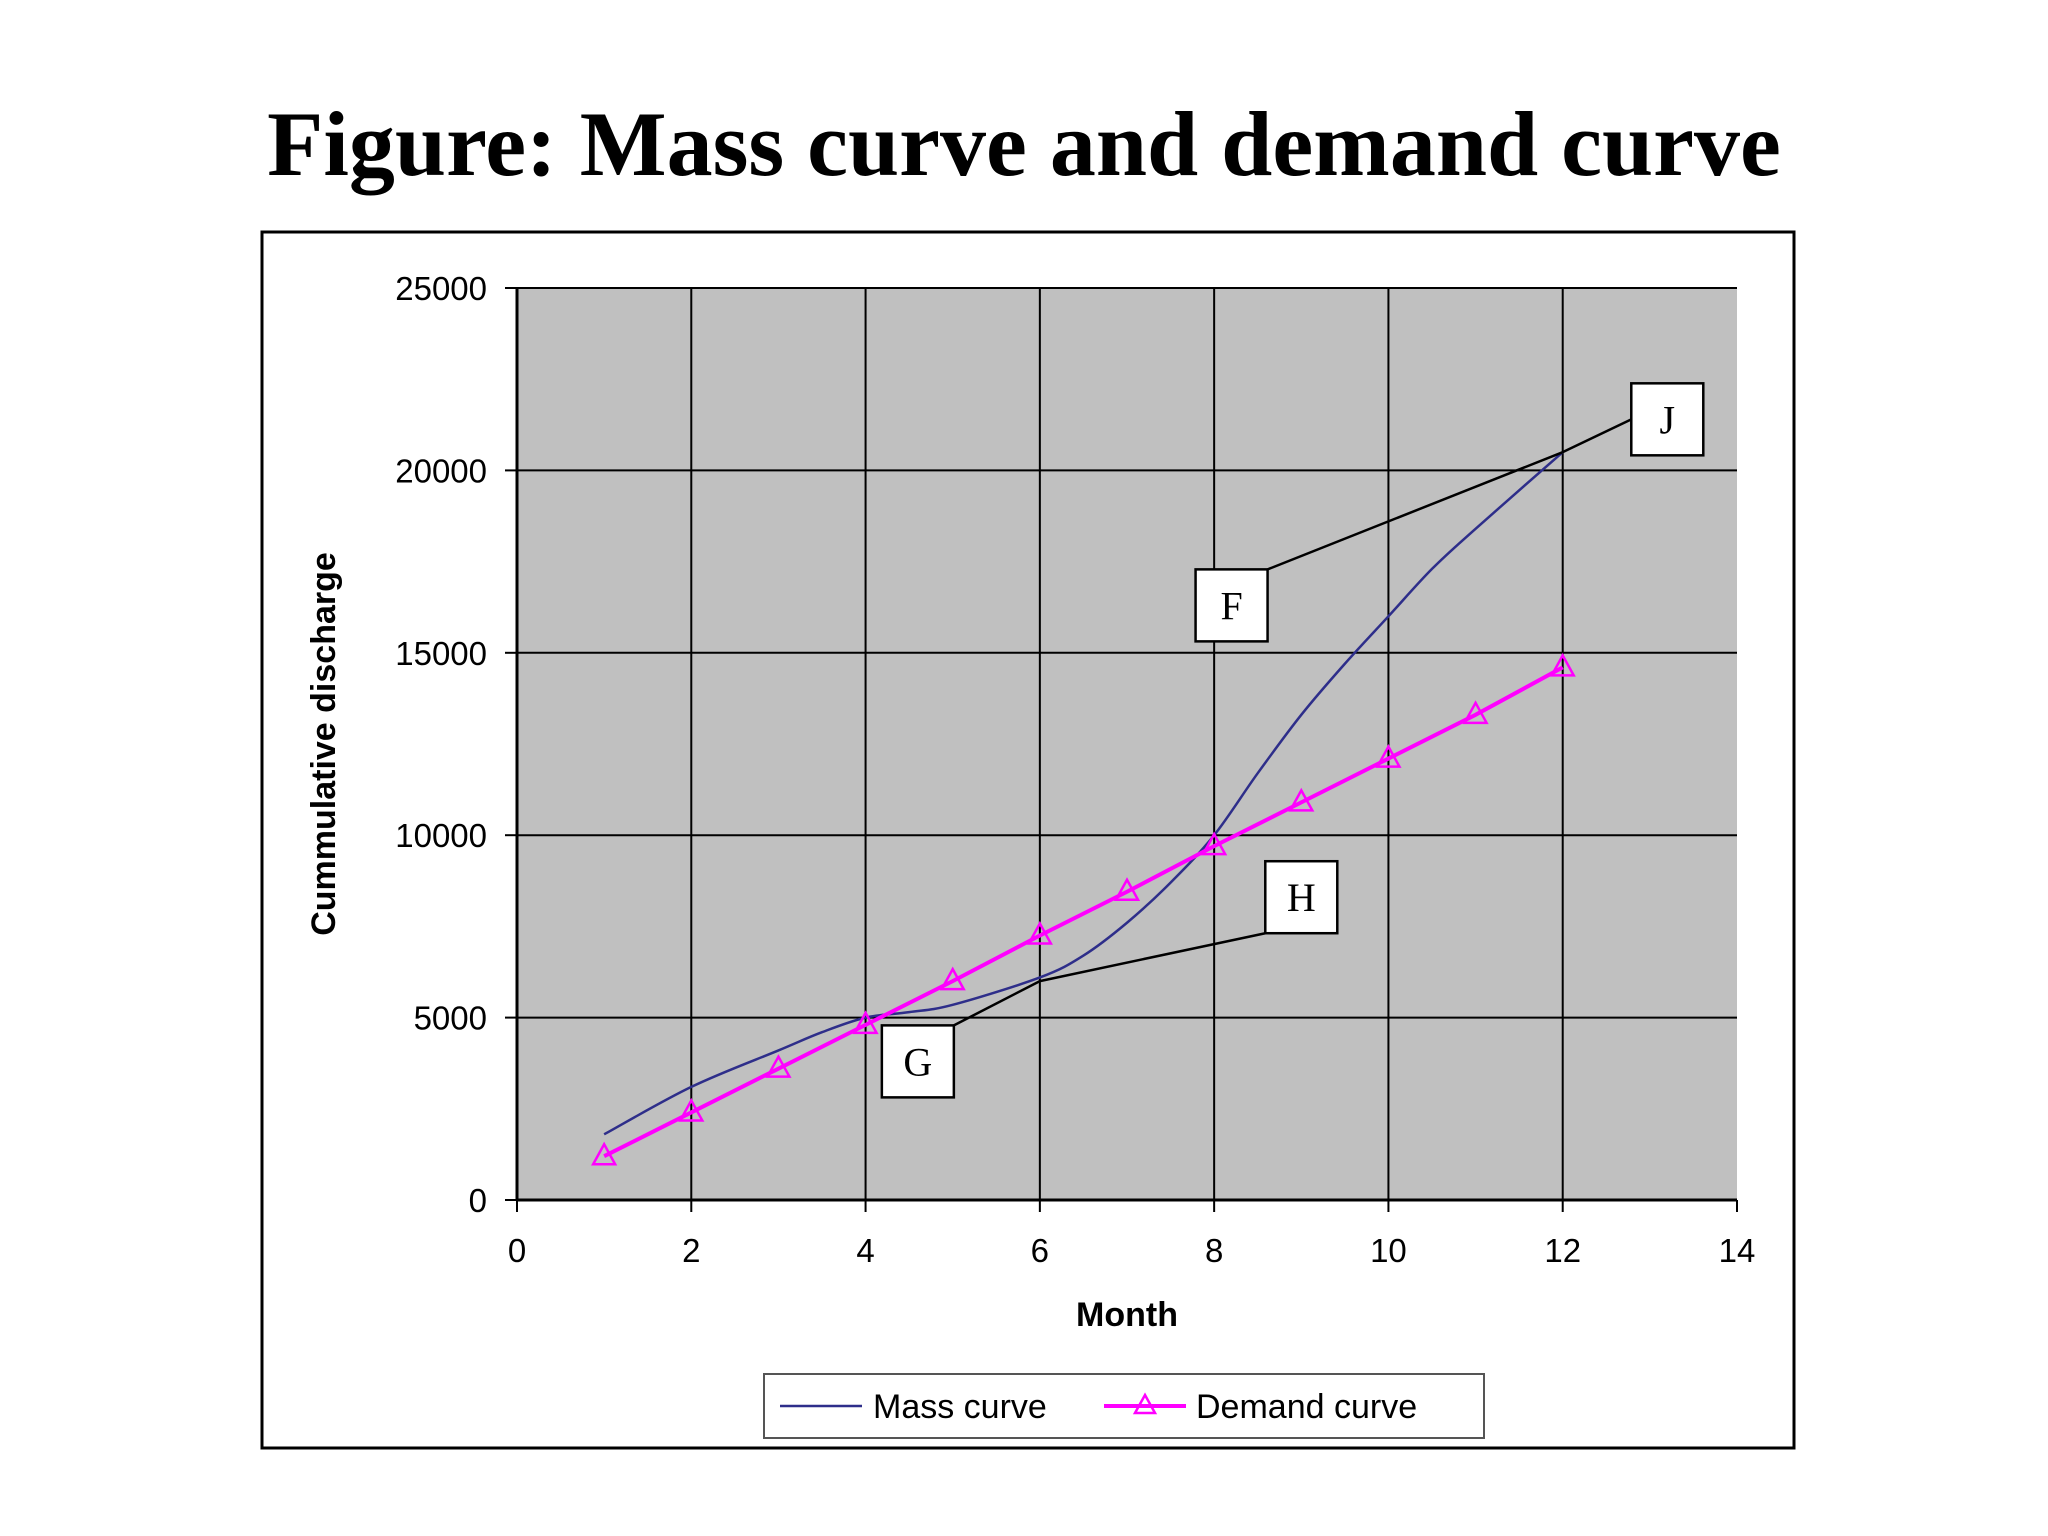  Describe the element at coordinates (960, 1407) in the screenshot. I see `legend-mass-label: Mass curve` at that location.